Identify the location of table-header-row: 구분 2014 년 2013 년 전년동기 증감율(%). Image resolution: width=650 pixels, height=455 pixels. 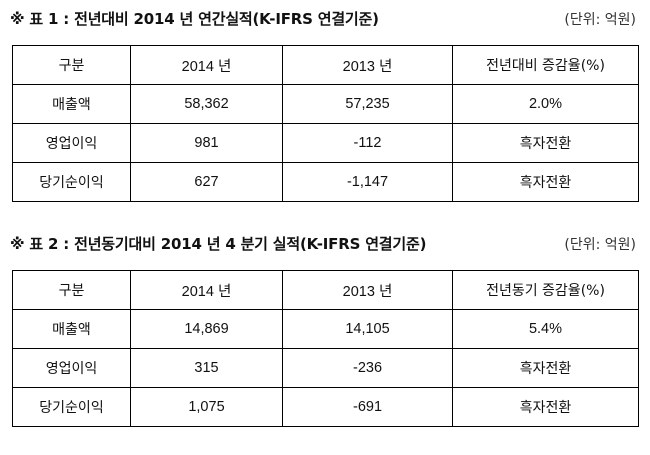
(325, 290).